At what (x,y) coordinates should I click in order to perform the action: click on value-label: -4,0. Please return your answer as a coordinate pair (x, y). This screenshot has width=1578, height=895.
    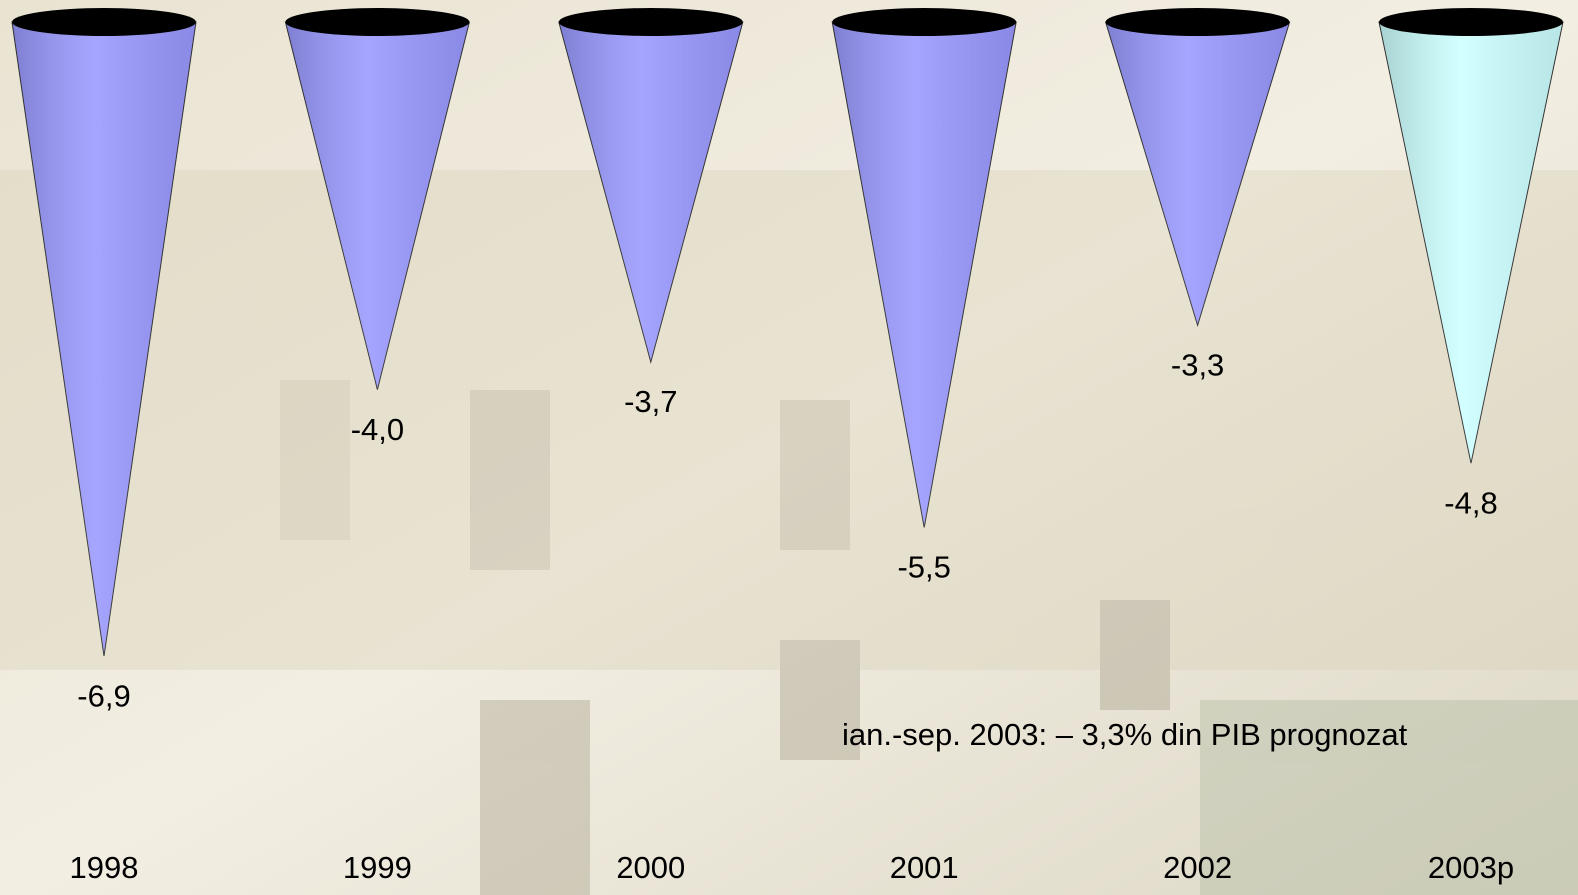
    Looking at the image, I should click on (377, 429).